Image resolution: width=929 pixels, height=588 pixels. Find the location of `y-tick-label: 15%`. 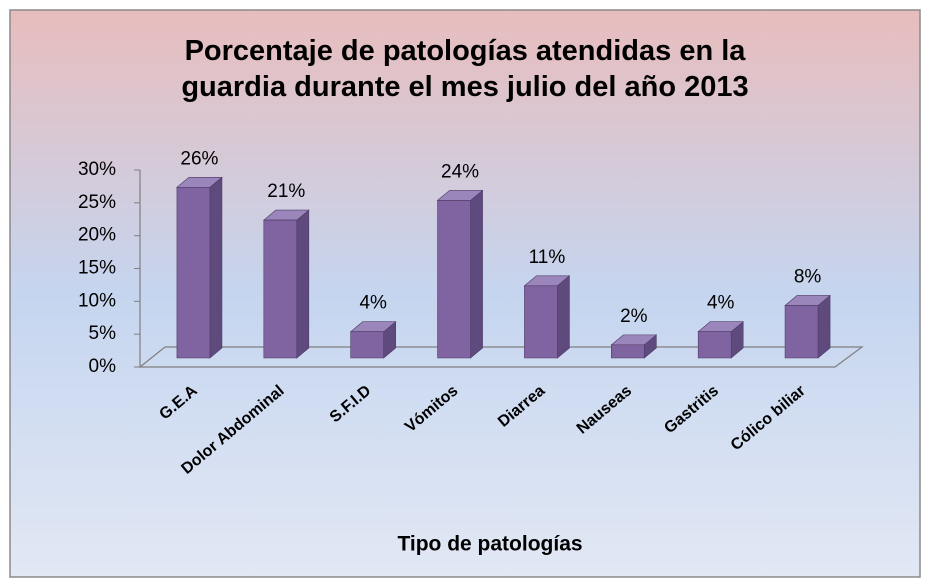

y-tick-label: 15% is located at coordinates (97, 268).